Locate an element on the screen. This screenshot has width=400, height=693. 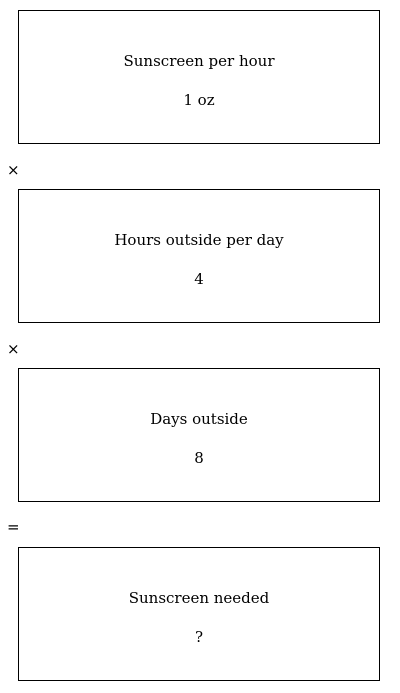
sunscreen-needed-value: ? is located at coordinates (199, 637).